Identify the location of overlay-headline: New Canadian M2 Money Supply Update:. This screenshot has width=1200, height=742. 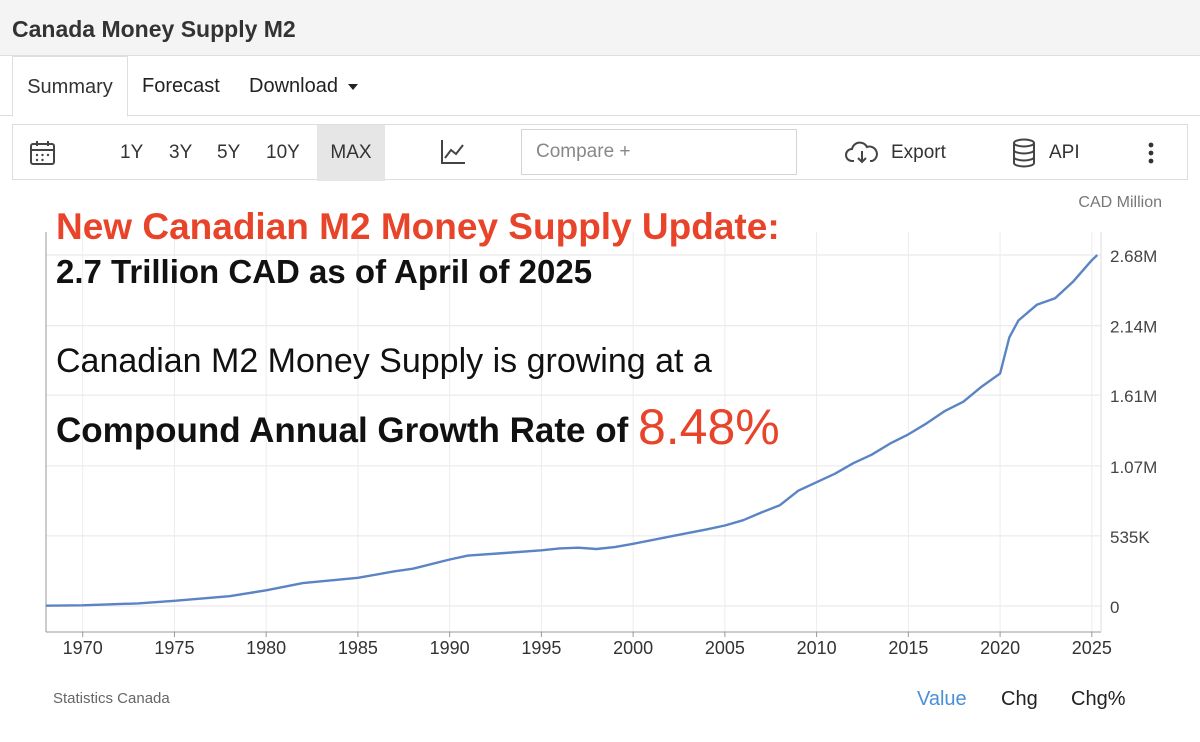
(418, 226).